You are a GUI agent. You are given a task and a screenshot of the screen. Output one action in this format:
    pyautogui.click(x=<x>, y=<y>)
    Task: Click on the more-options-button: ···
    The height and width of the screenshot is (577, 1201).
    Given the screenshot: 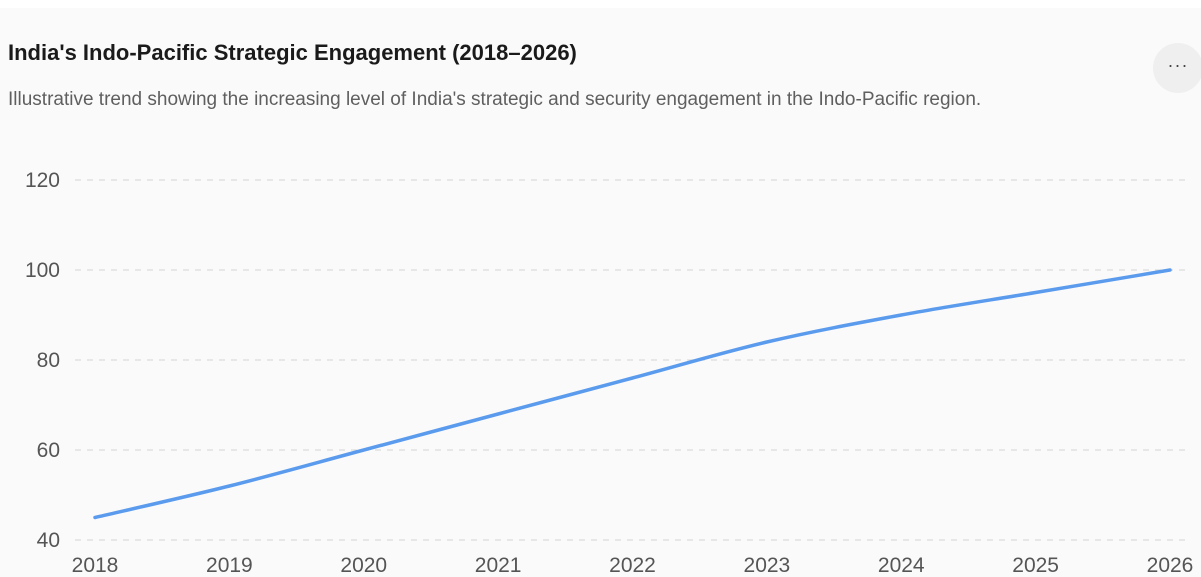 What is the action you would take?
    pyautogui.click(x=1177, y=68)
    